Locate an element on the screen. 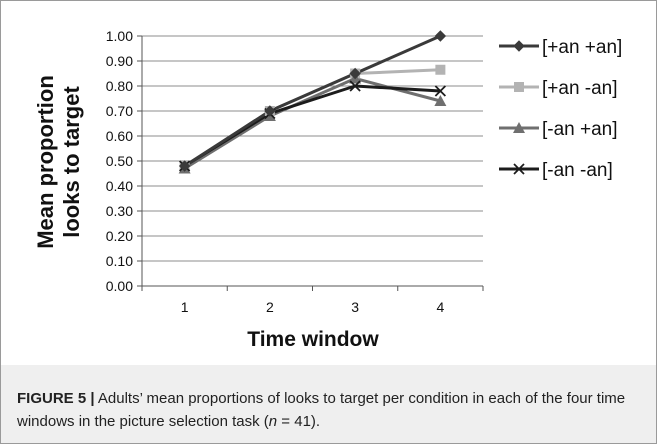 This screenshot has width=657, height=444. x-tick-label: 4 is located at coordinates (440, 307).